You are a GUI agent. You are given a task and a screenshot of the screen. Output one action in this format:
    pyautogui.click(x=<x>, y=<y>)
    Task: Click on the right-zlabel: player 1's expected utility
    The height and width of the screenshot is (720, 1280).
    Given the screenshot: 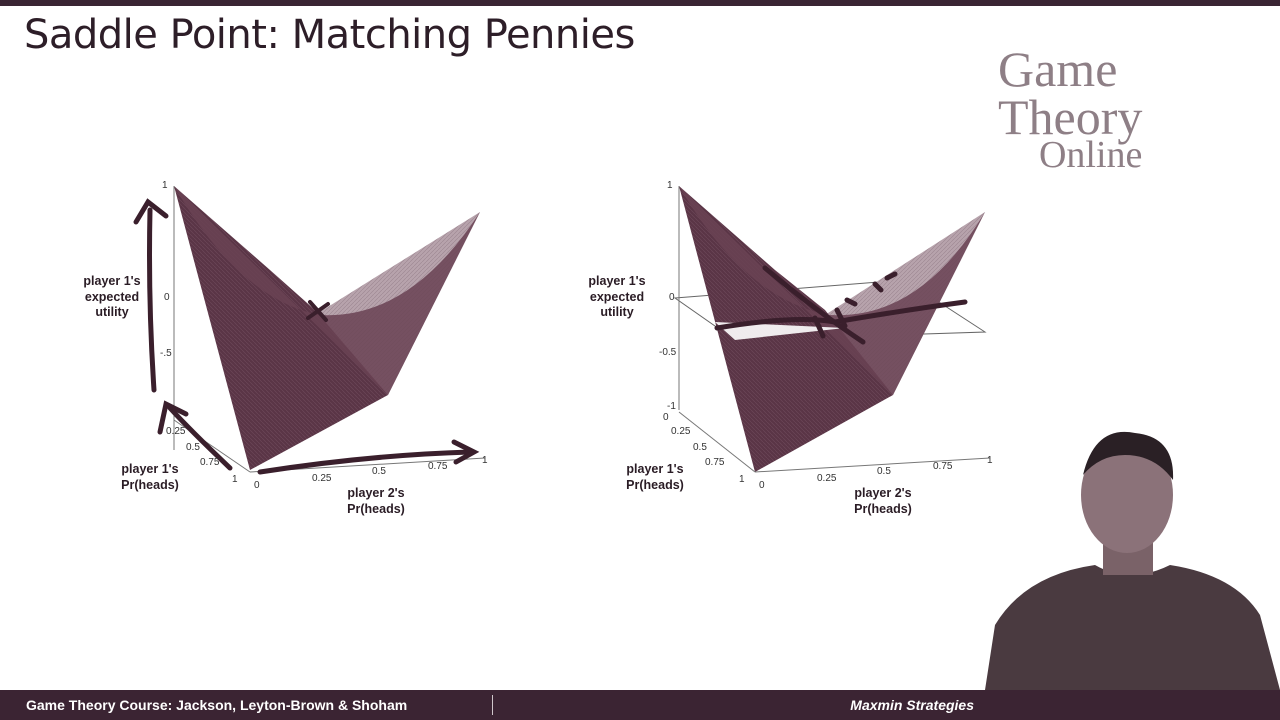 What is the action you would take?
    pyautogui.click(x=617, y=297)
    